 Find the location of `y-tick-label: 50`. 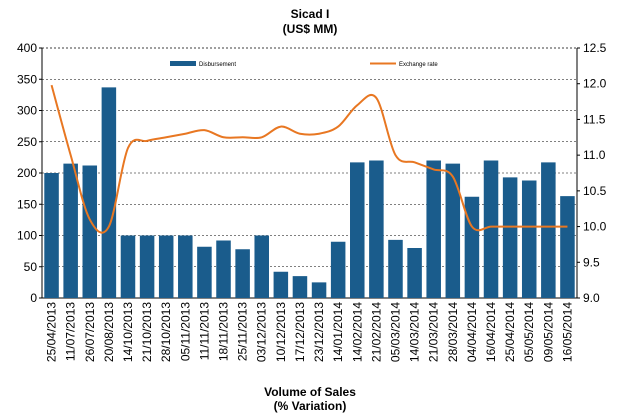

y-tick-label: 50 is located at coordinates (31, 267).